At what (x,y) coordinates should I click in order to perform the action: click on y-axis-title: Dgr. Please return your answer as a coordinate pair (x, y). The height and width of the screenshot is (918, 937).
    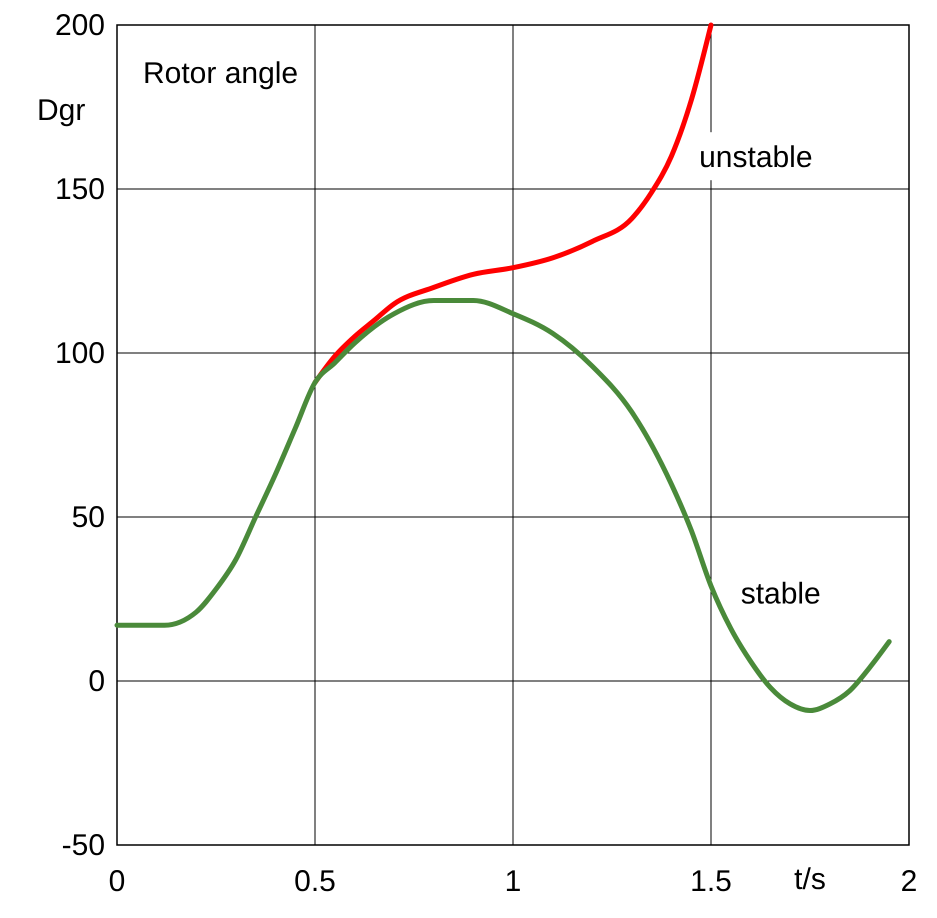
    Looking at the image, I should click on (61, 110).